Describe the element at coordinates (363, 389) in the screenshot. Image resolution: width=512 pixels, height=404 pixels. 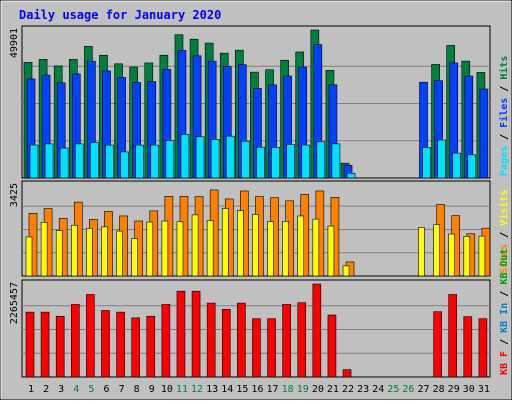
I see `x-tick-label-23: 23` at that location.